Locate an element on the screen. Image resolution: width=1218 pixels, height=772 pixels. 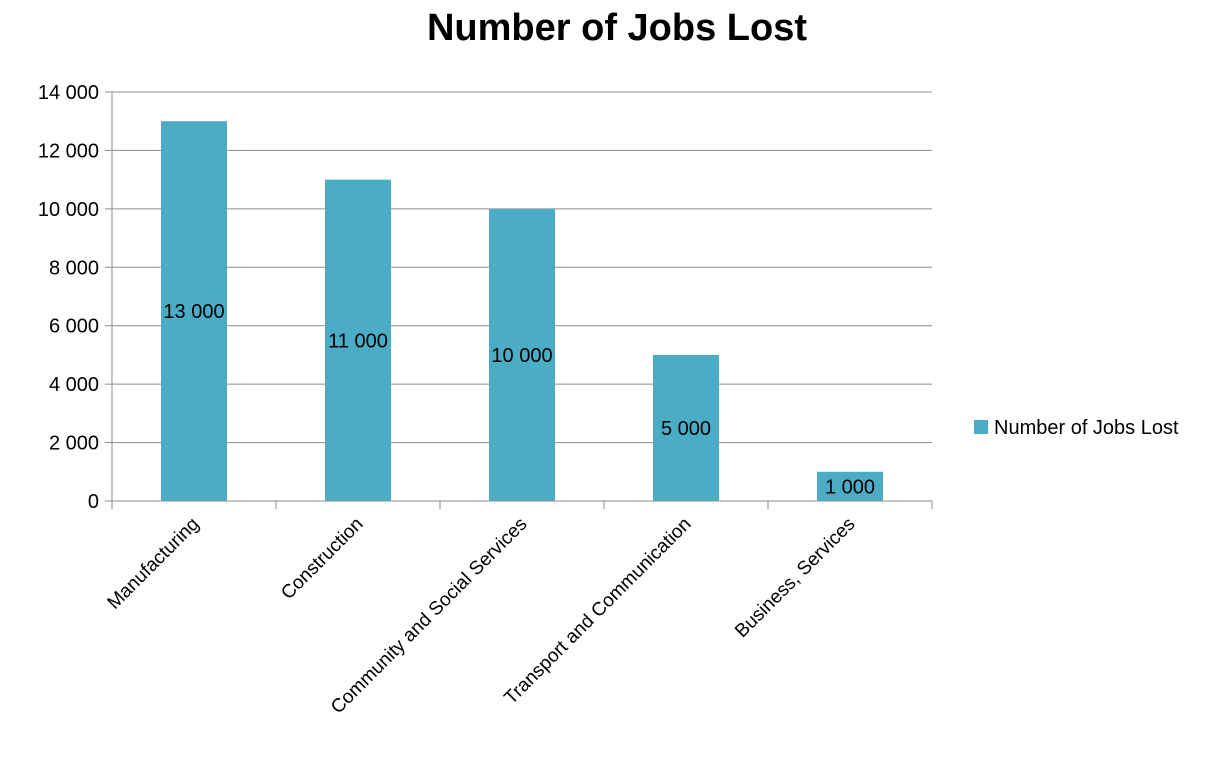
y-tick-label: 2 000 is located at coordinates (74, 444).